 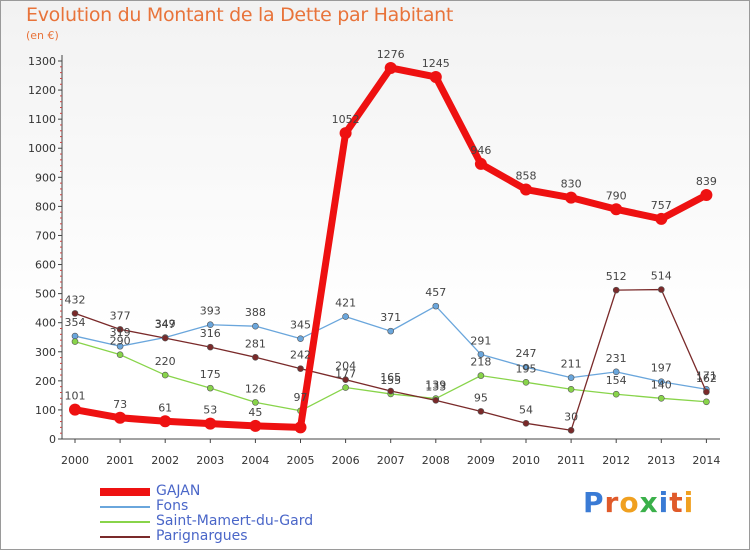 I want to click on data-label: 95, so click(x=481, y=397).